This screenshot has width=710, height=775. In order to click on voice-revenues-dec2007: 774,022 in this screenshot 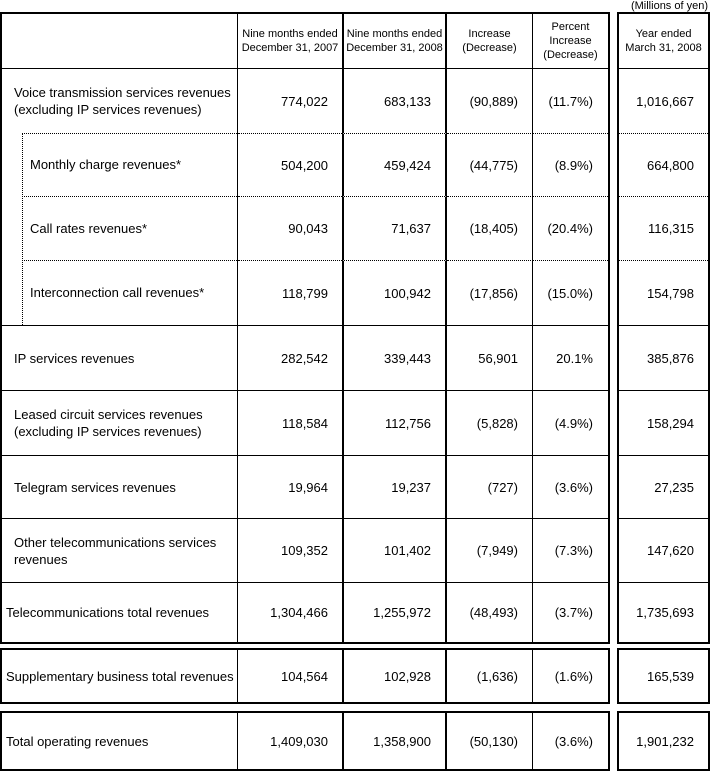, I will do `click(290, 100)`.